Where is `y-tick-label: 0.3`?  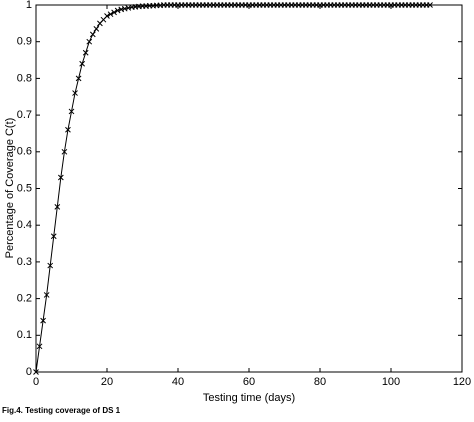
y-tick-label: 0.3 is located at coordinates (24, 262).